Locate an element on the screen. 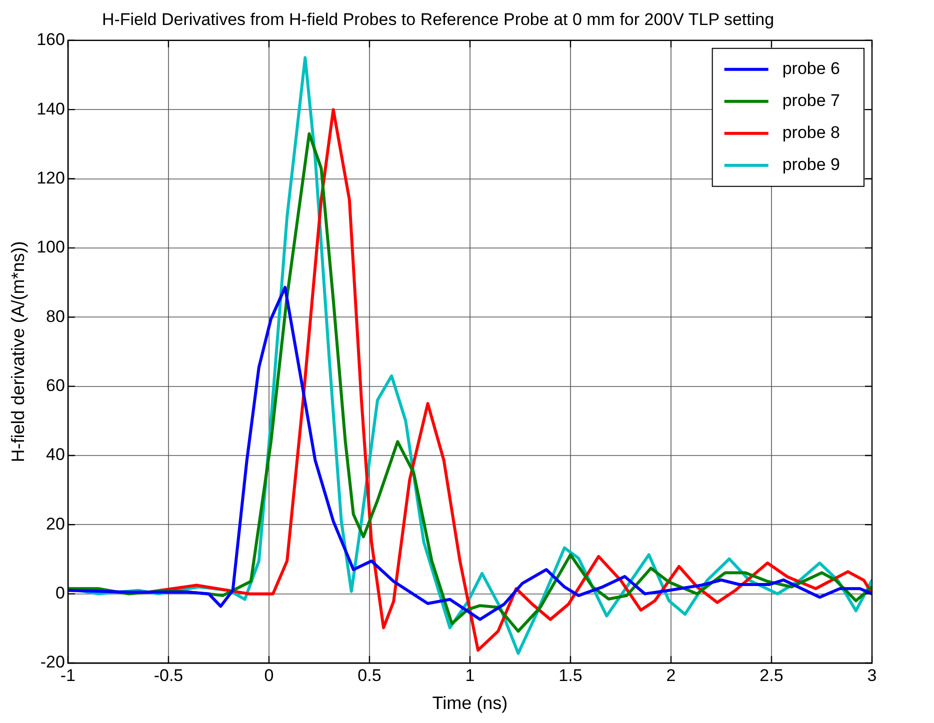  legend-label: probe 9 is located at coordinates (811, 164).